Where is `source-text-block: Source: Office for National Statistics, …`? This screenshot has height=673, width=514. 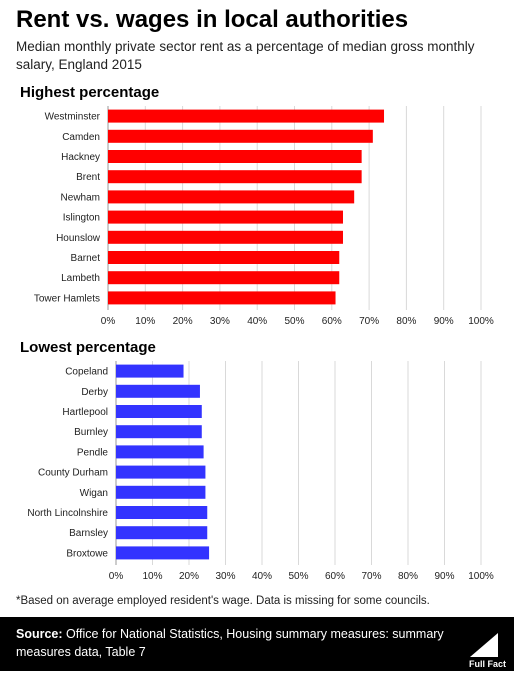
source-text-block: Source: Office for National Statistics, … is located at coordinates (236, 643).